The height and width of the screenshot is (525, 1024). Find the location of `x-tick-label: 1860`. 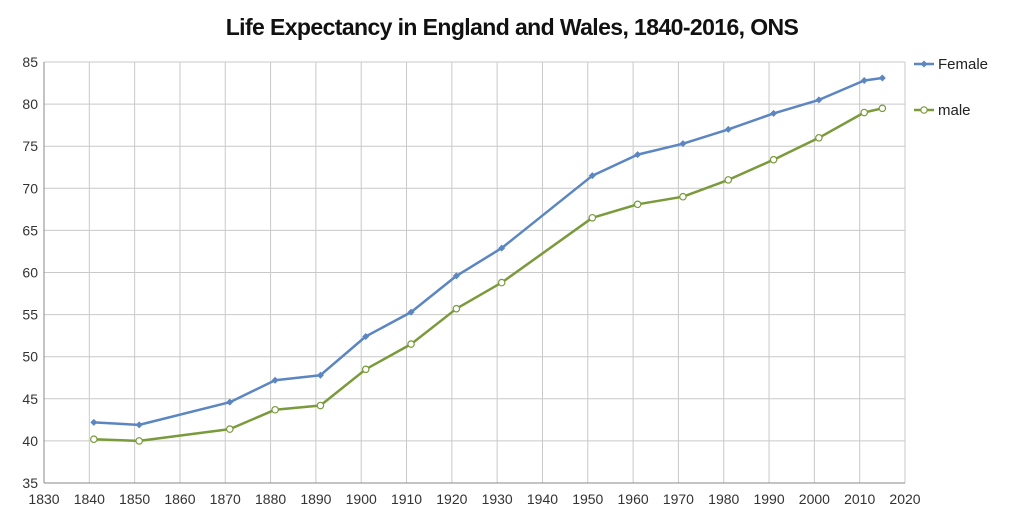

x-tick-label: 1860 is located at coordinates (179, 499).